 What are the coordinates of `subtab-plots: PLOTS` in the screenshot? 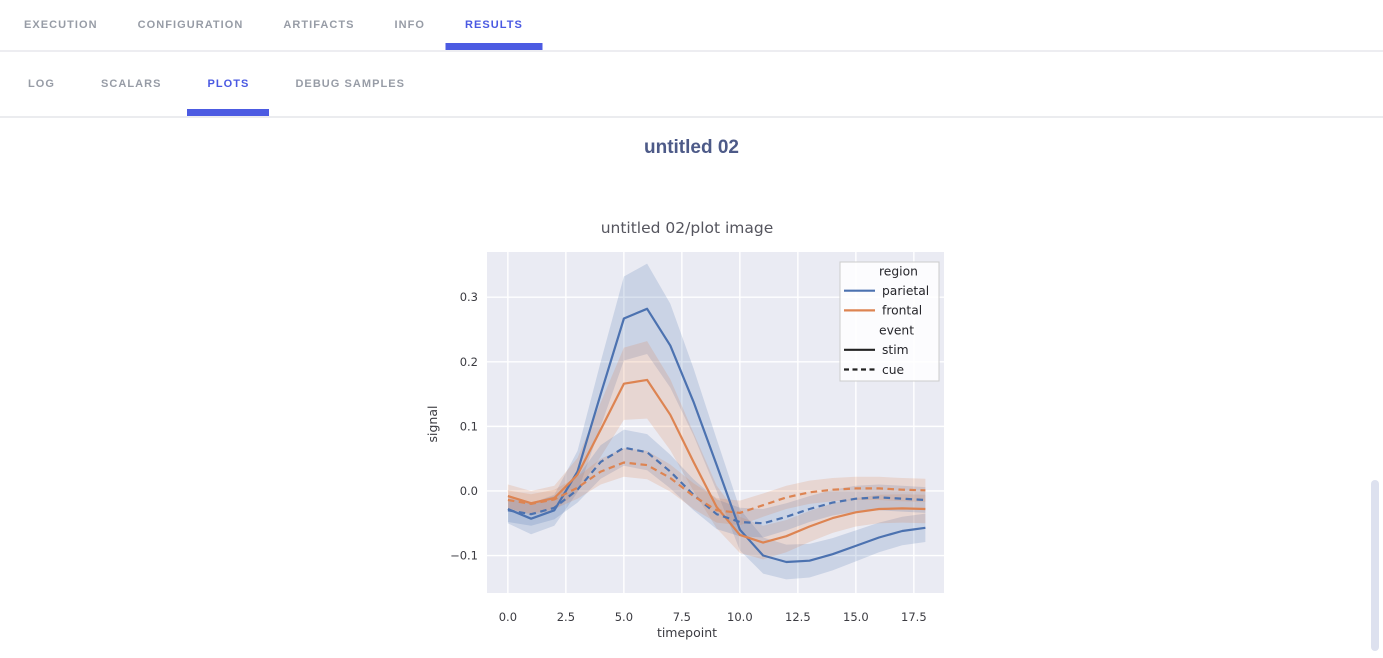 It's located at (228, 84).